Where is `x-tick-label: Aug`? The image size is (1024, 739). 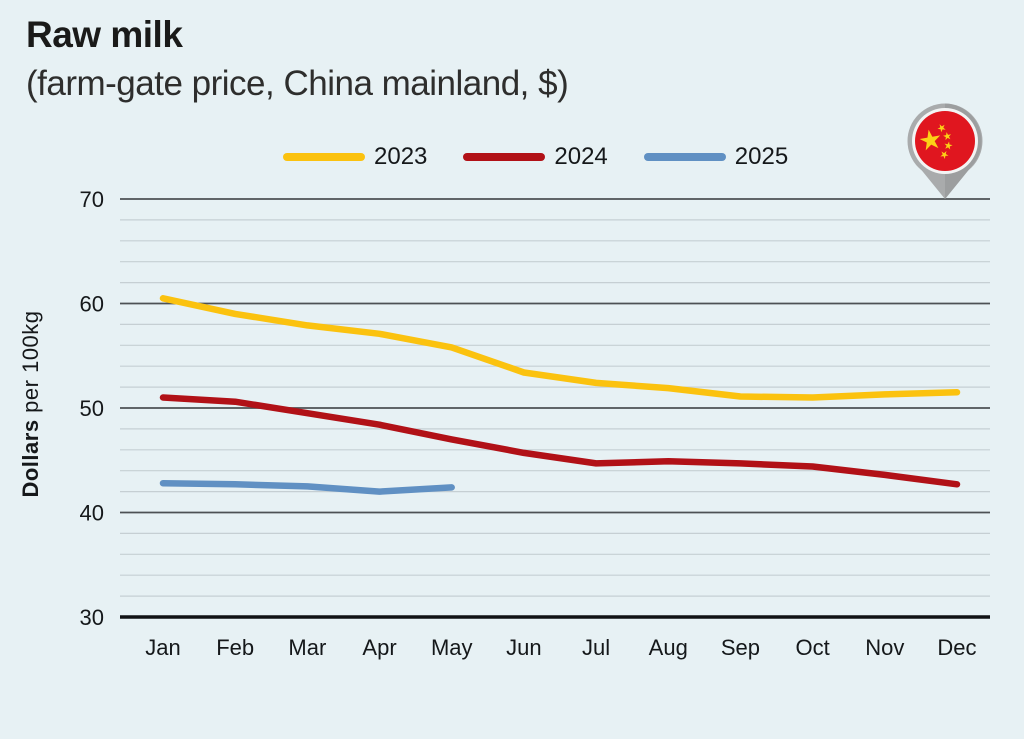
x-tick-label: Aug is located at coordinates (668, 647).